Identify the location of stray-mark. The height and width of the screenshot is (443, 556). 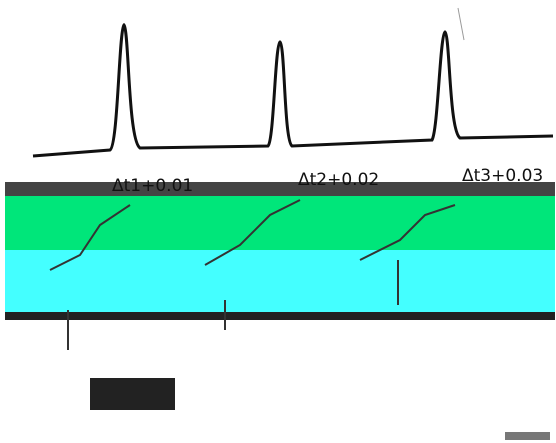
(461, 24).